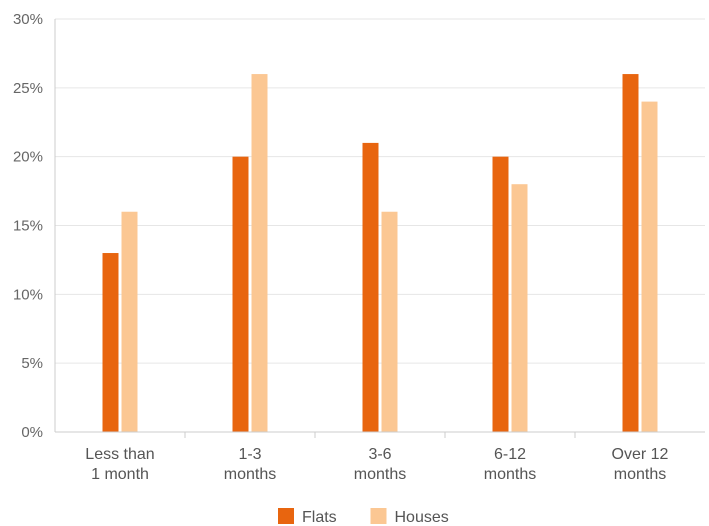 This screenshot has height=526, width=709. What do you see at coordinates (32, 432) in the screenshot?
I see `y-tick-label: 0%` at bounding box center [32, 432].